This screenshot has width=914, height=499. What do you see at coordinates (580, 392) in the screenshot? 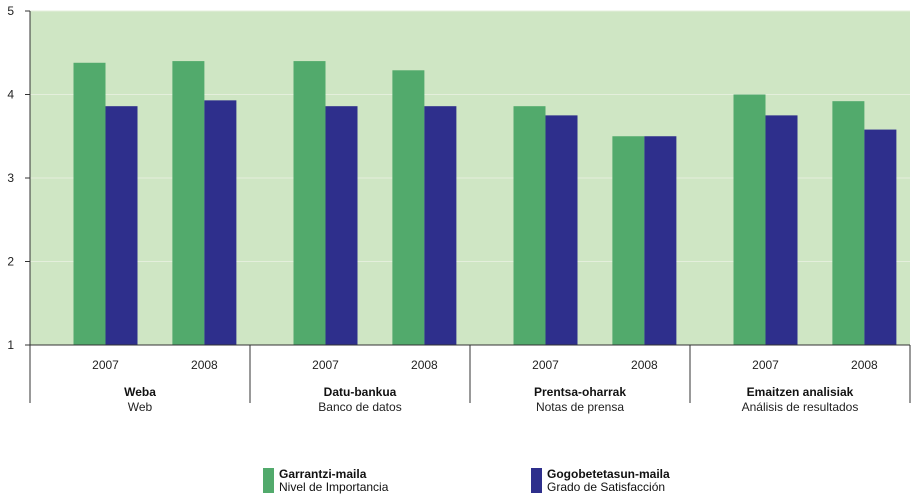
I see `group-label: Prentsa-oharrak` at bounding box center [580, 392].